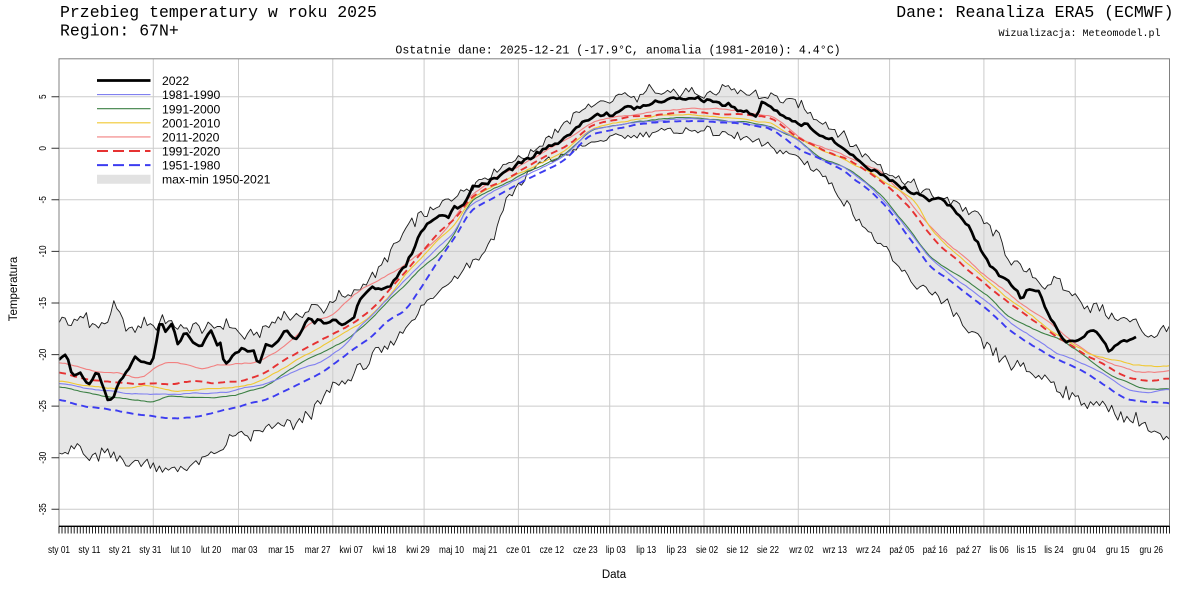  I want to click on svg-text: Wizualizacja: Meteomodel.pl, so click(1079, 34).